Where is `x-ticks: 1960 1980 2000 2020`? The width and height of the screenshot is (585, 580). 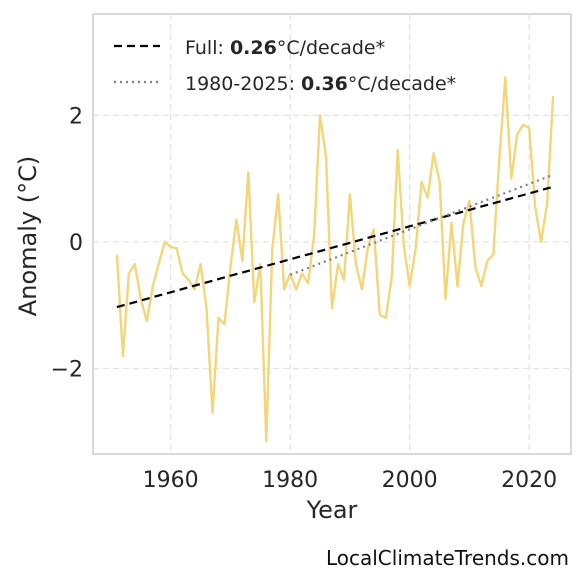
x-ticks: 1960 1980 2000 2020 is located at coordinates (350, 480).